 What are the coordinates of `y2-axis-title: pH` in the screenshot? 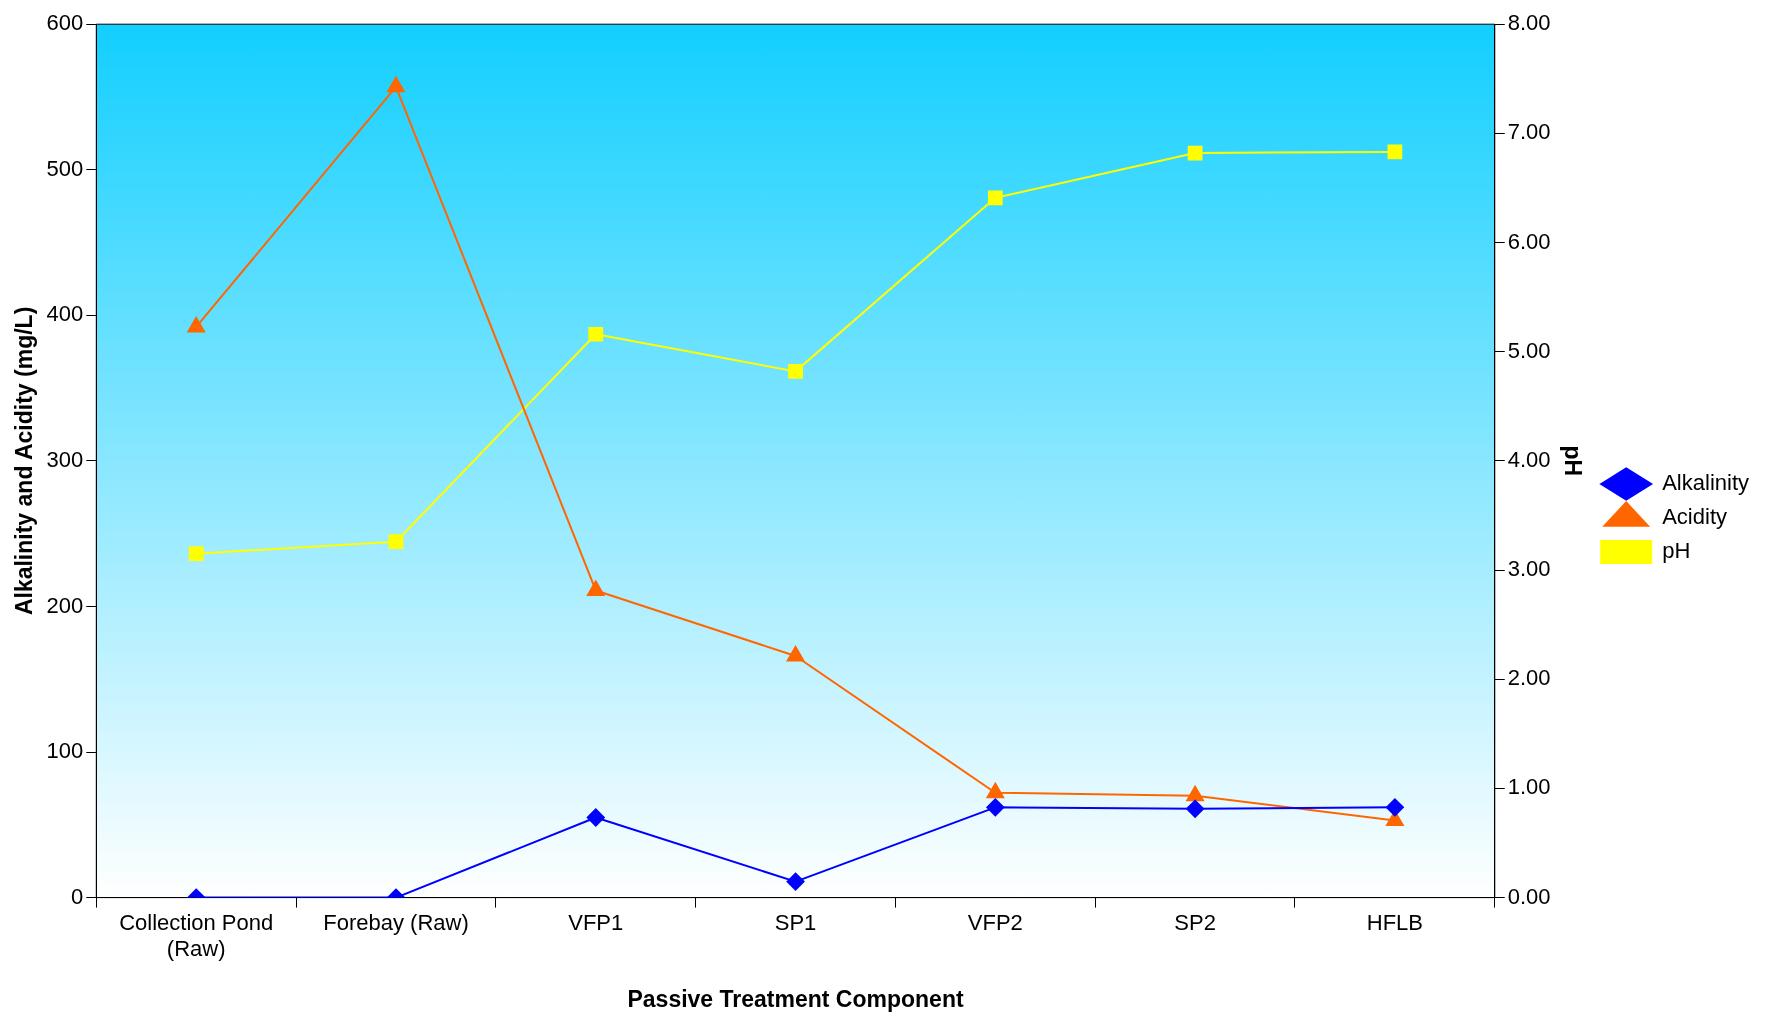 It's located at (1573, 461).